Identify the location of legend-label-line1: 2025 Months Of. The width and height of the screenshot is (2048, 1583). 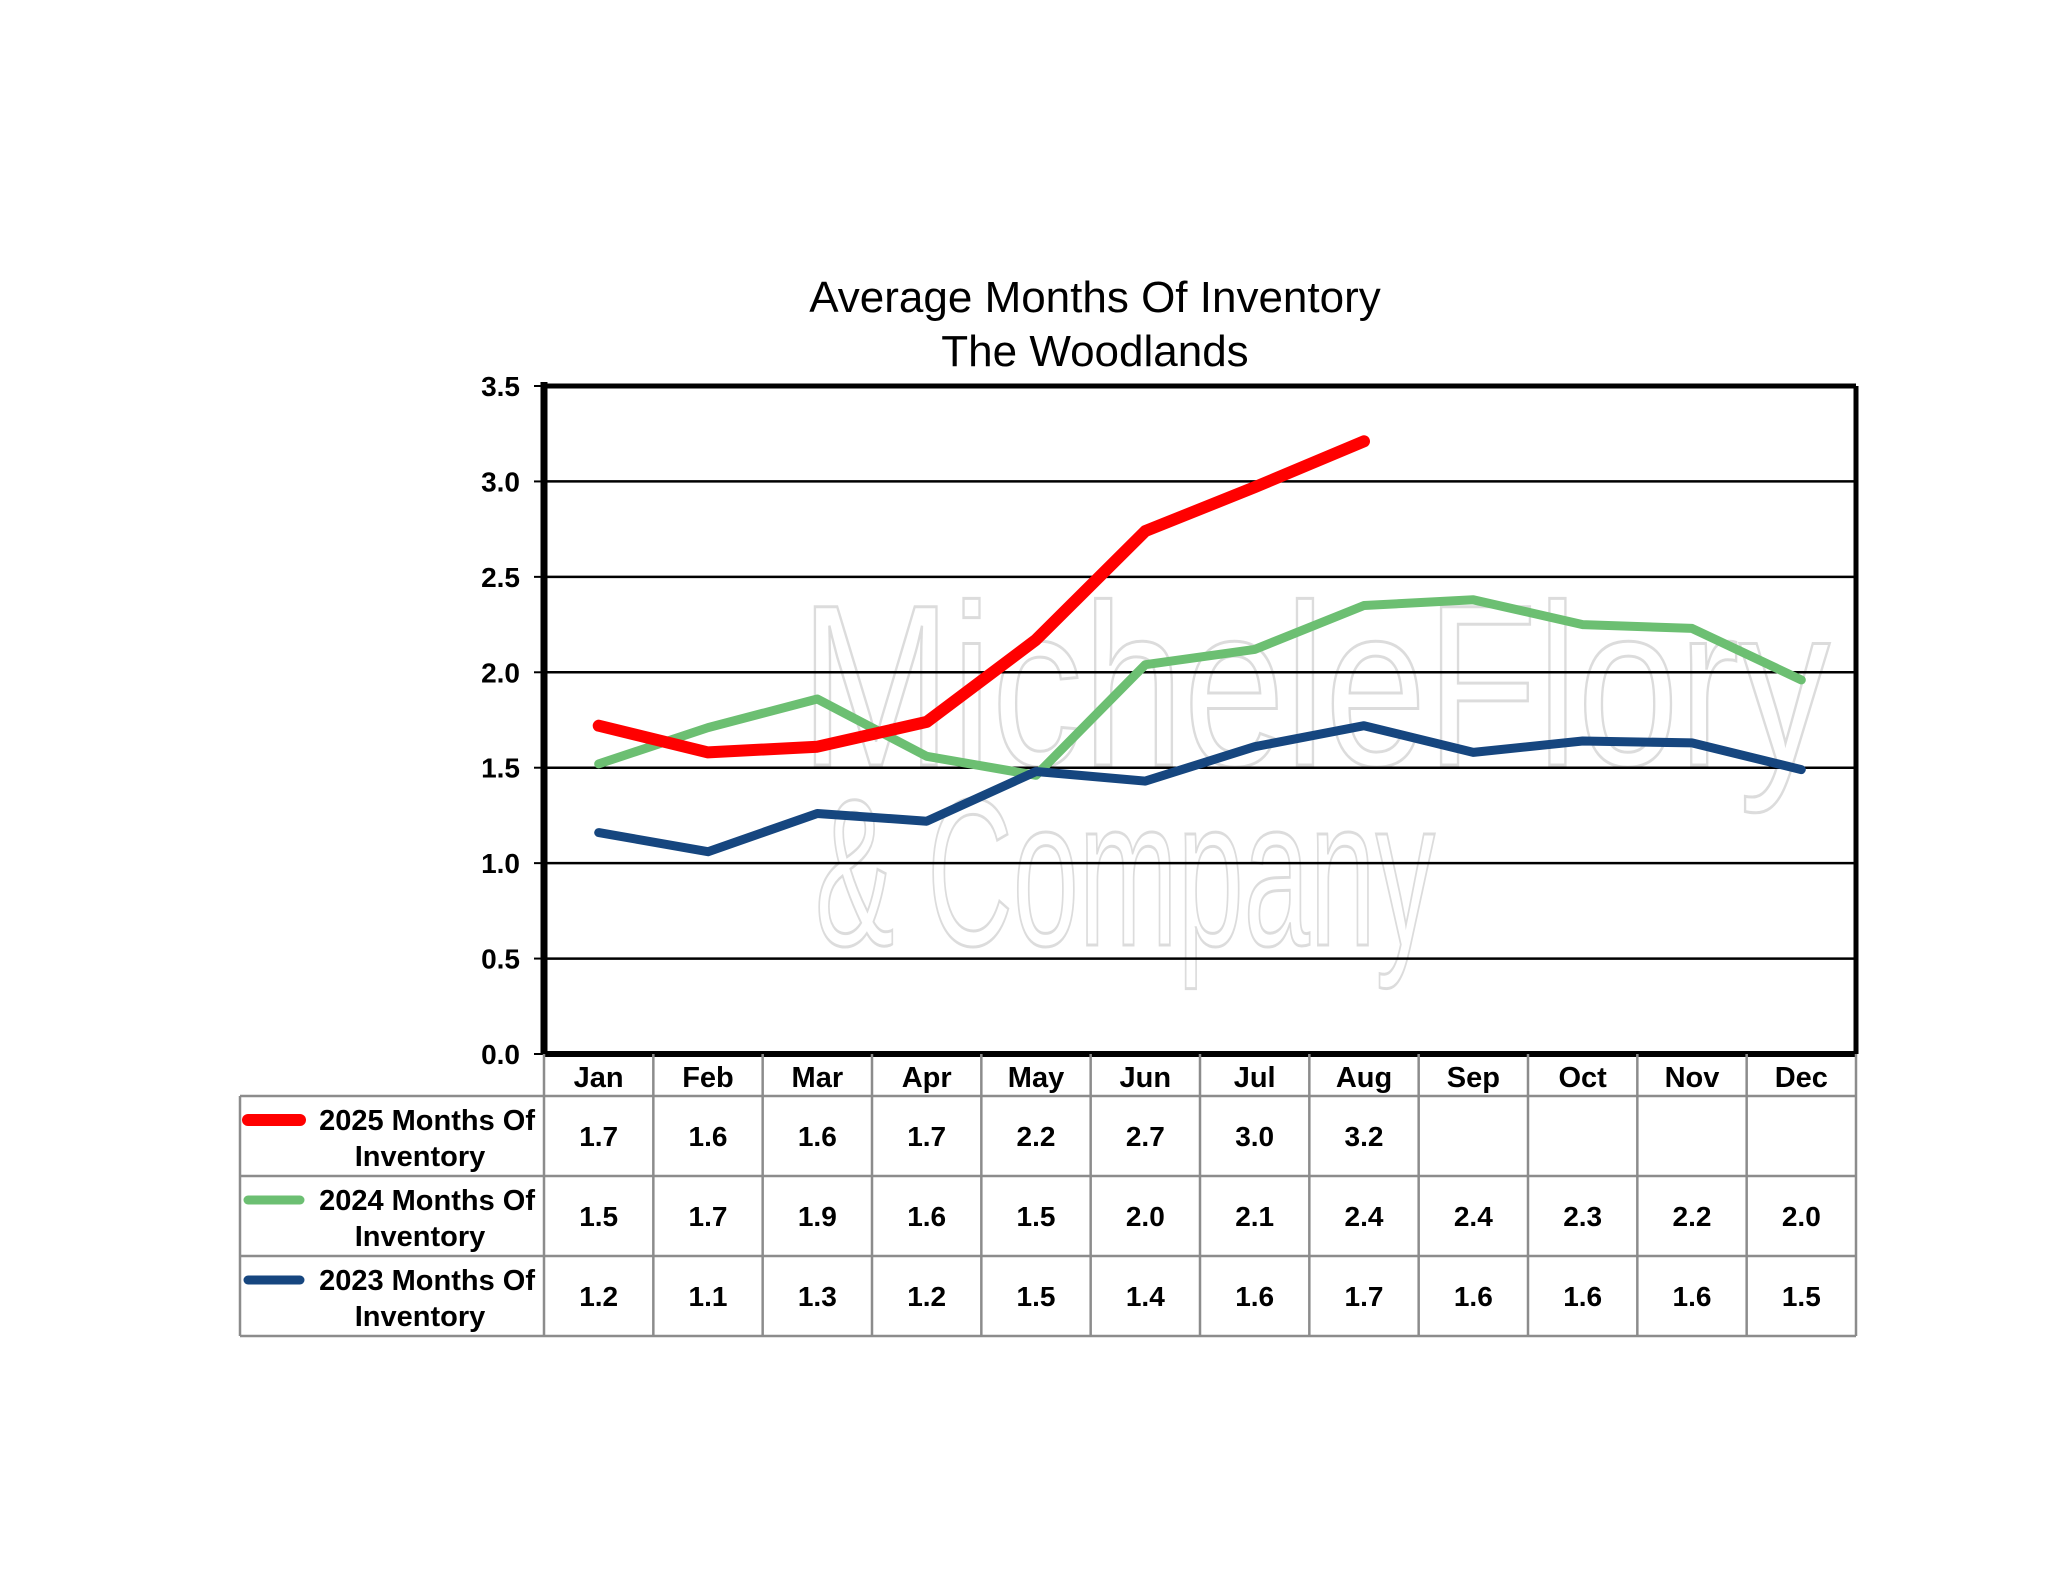
(427, 1121).